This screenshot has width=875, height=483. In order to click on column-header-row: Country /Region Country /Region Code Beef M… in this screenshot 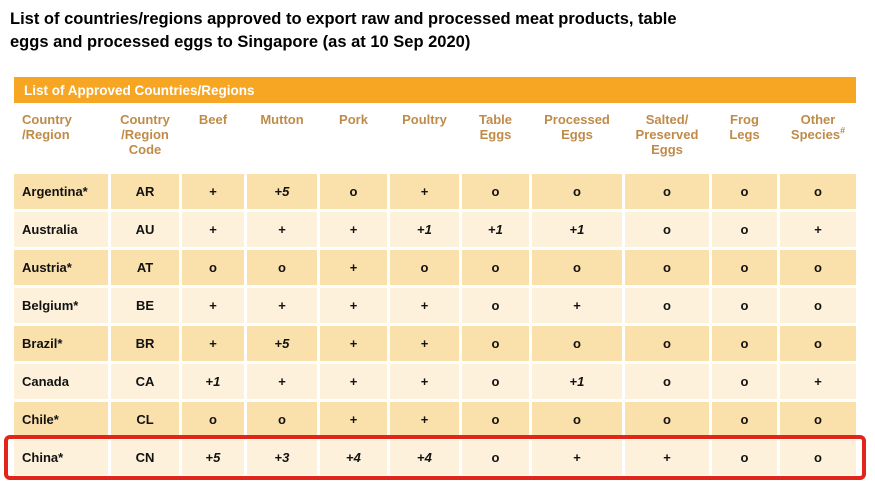, I will do `click(435, 138)`.